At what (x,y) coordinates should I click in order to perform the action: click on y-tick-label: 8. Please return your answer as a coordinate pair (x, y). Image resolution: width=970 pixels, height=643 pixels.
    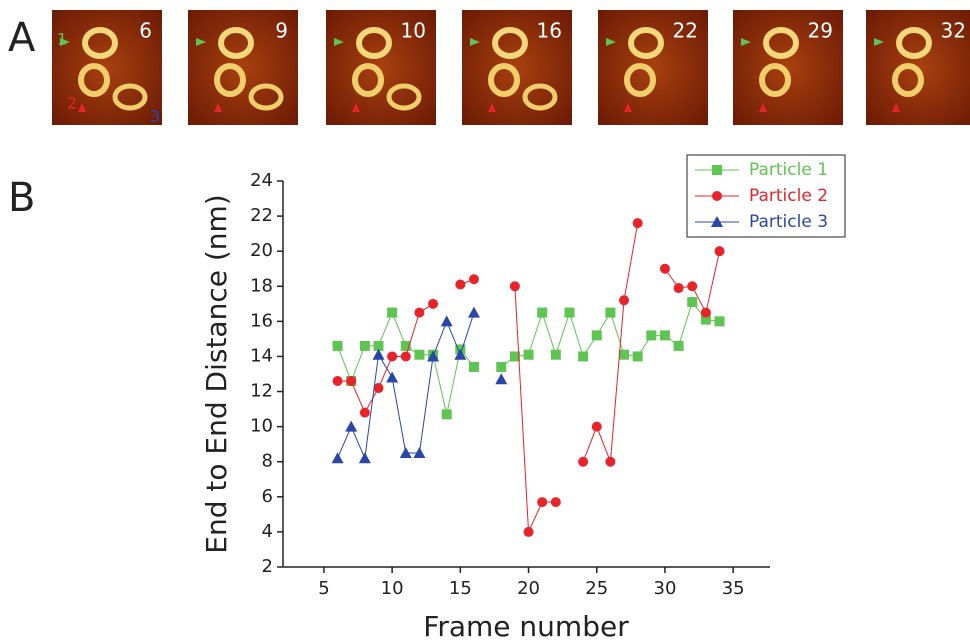
    Looking at the image, I should click on (267, 461).